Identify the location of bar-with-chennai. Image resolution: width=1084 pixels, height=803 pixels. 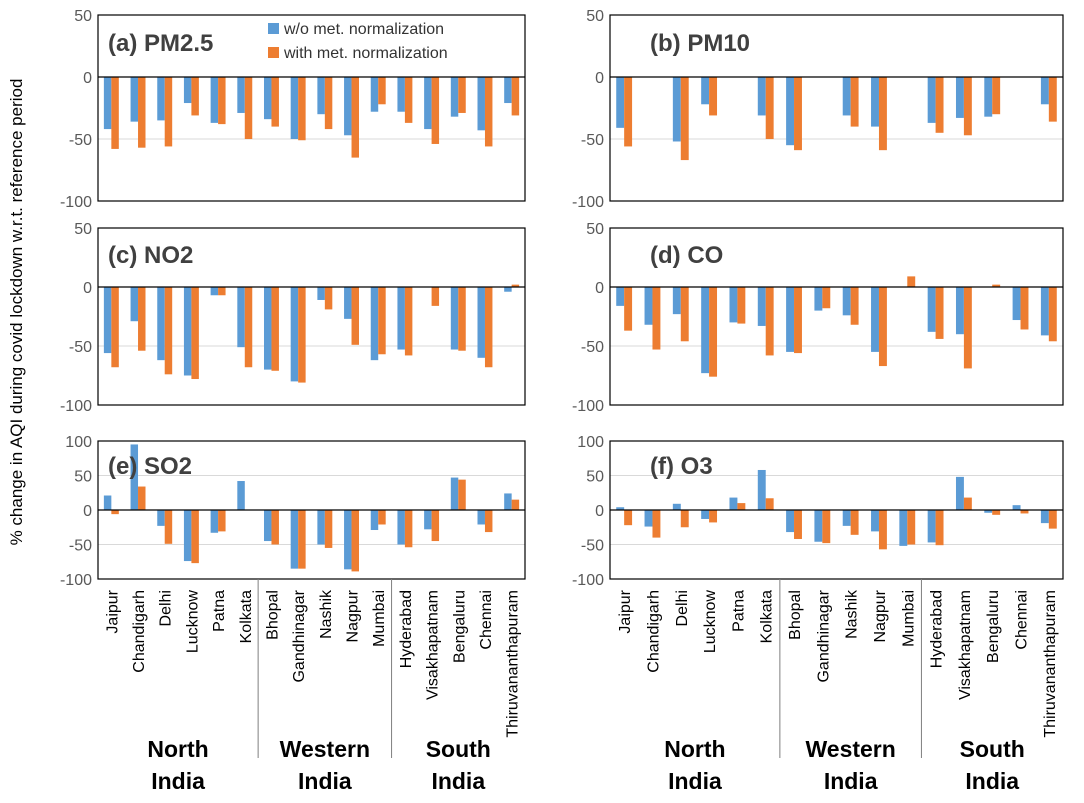
(1024, 512).